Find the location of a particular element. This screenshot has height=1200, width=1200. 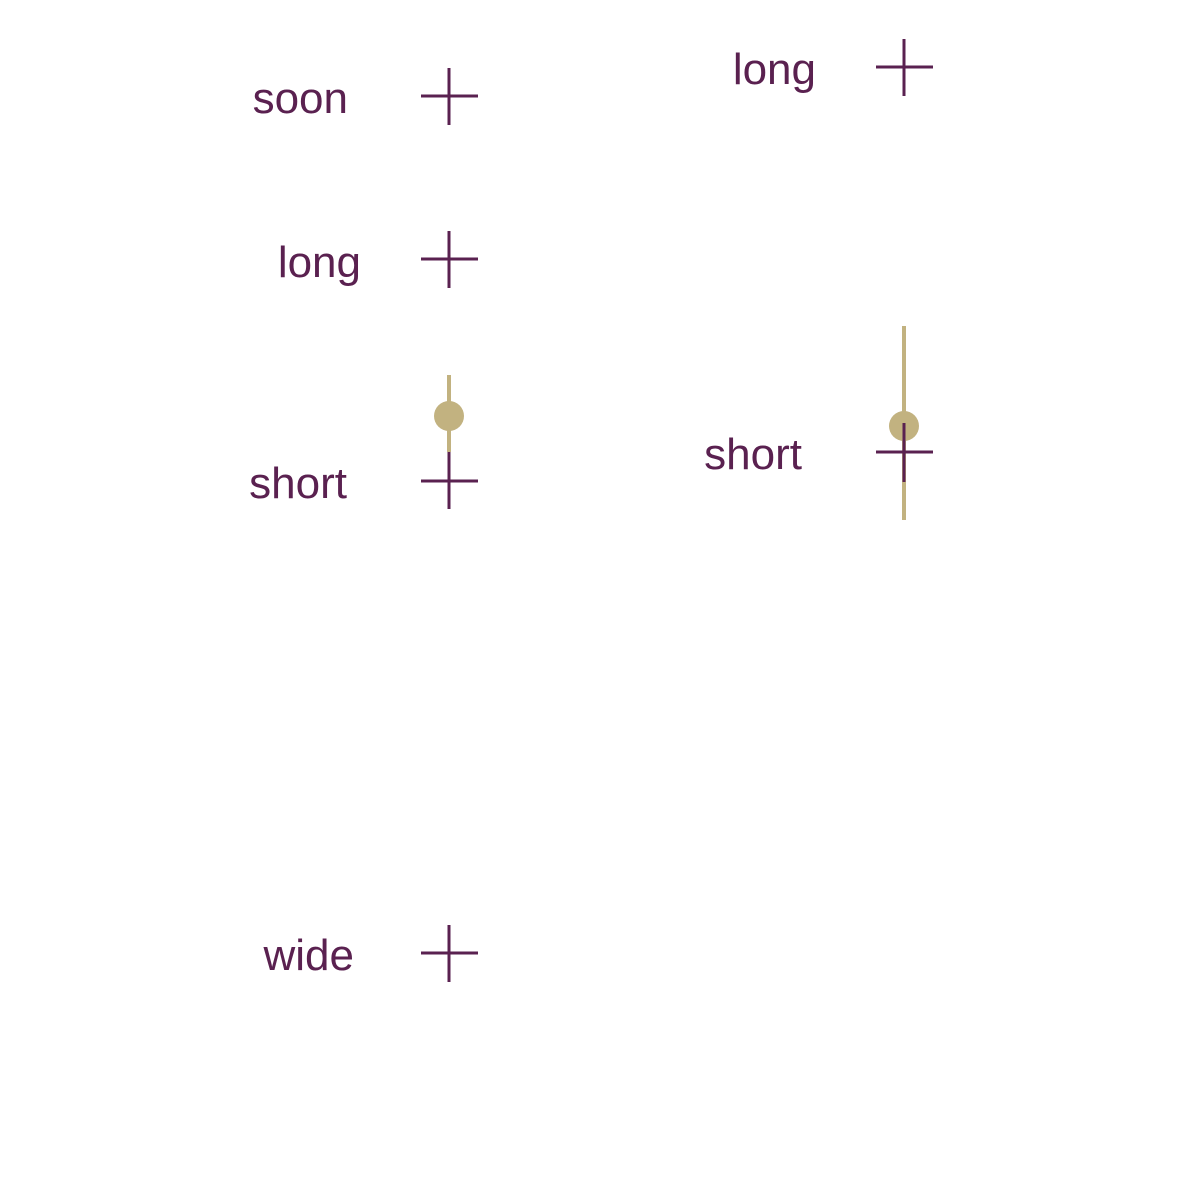

whisker-dot is located at coordinates (449, 416).